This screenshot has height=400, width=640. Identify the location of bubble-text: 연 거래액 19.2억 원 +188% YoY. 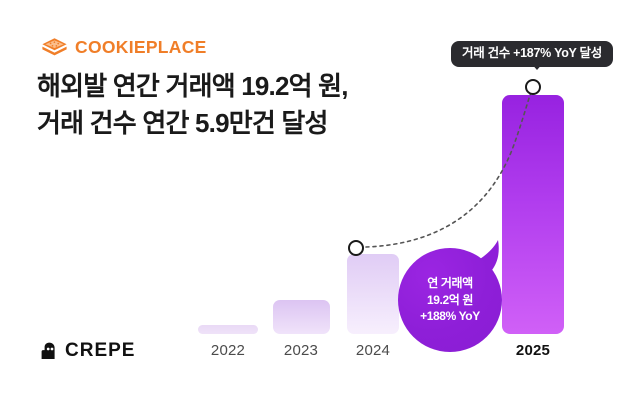
(450, 300).